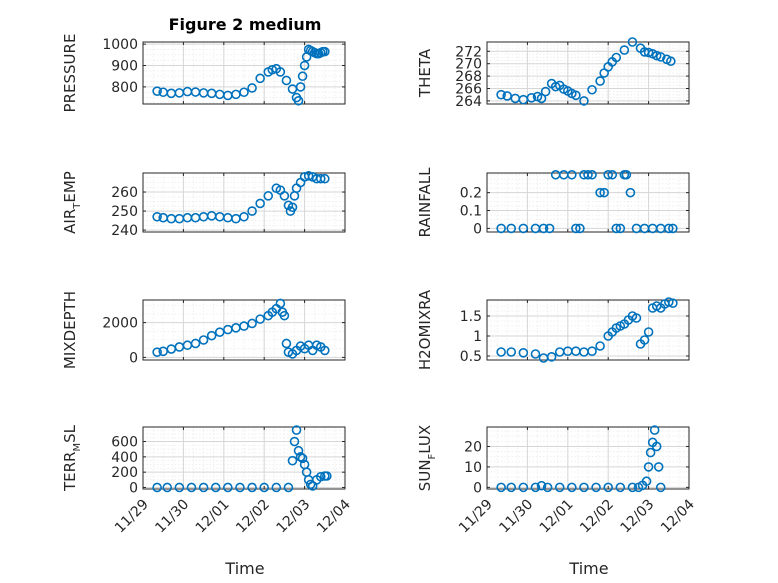 This screenshot has height=583, width=778. What do you see at coordinates (468, 77) in the screenshot?
I see `y-tick-label: 268` at bounding box center [468, 77].